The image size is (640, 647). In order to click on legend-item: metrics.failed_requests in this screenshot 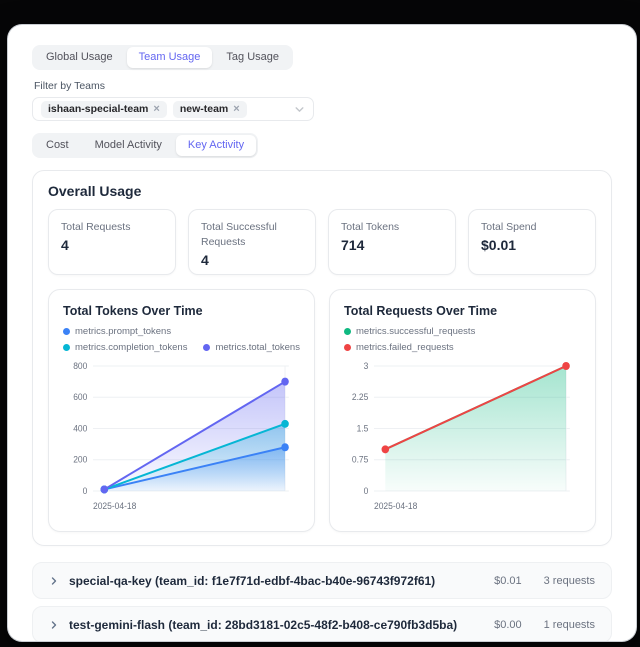, I will do `click(409, 347)`.